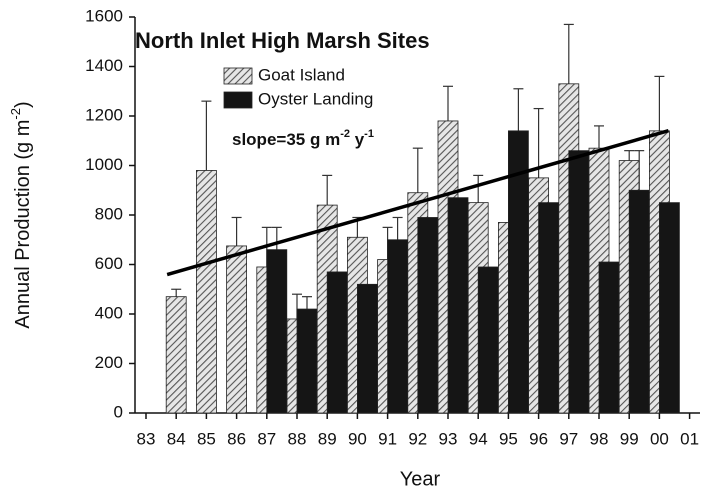 The width and height of the screenshot is (710, 494). What do you see at coordinates (301, 74) in the screenshot?
I see `legend-label: Goat Island` at bounding box center [301, 74].